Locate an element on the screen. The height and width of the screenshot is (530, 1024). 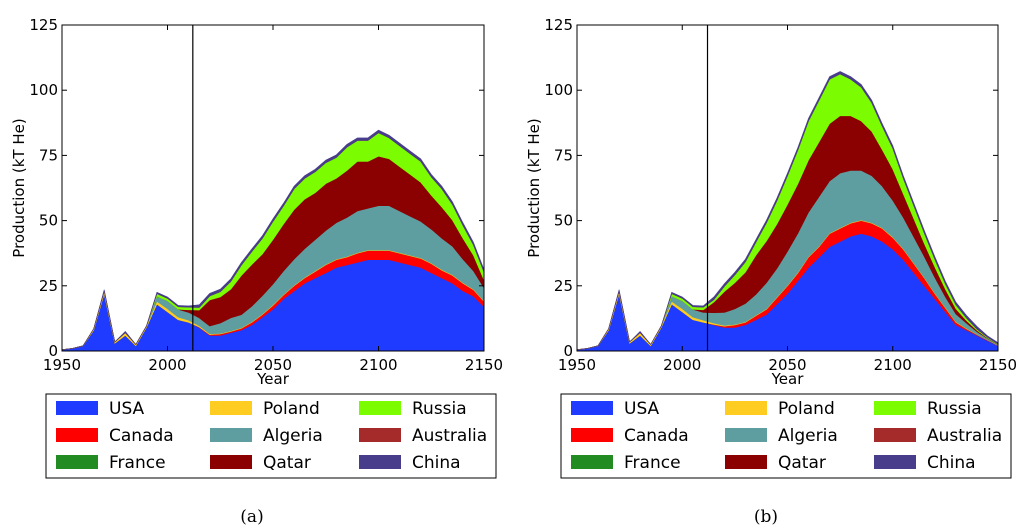
panel-caption: (b) is located at coordinates (766, 517).